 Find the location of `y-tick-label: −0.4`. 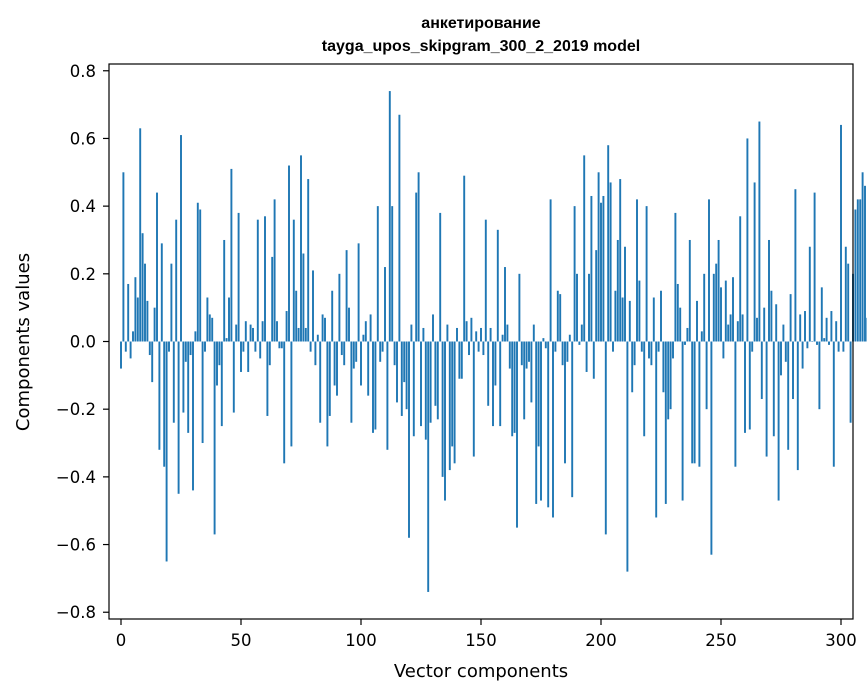

y-tick-label: −0.4 is located at coordinates (76, 477).